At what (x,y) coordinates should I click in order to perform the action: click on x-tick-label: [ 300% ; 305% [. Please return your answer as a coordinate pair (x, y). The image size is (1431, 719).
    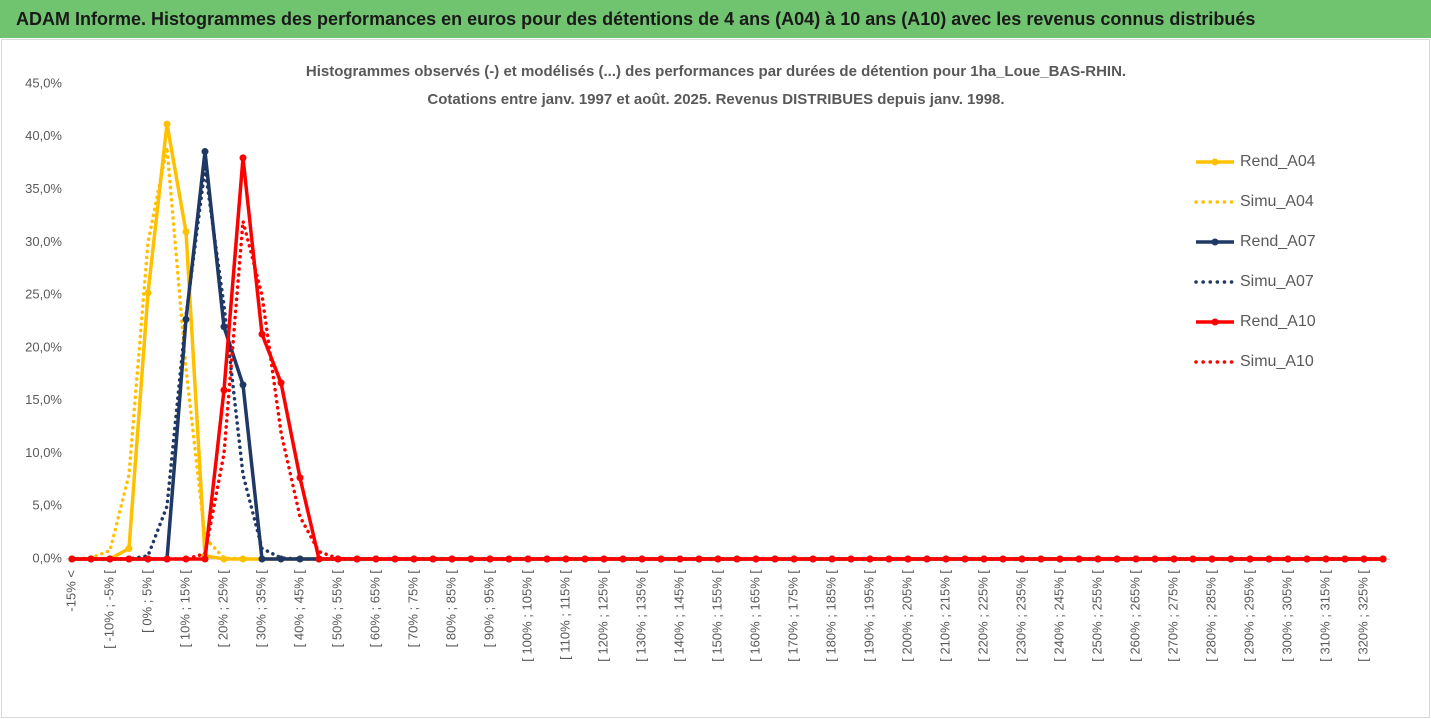
    Looking at the image, I should click on (1286, 616).